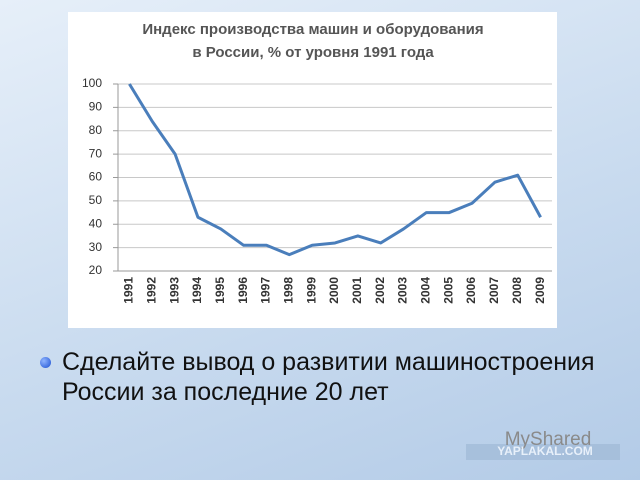 Image resolution: width=640 pixels, height=480 pixels. Describe the element at coordinates (96, 107) in the screenshot. I see `y-tick-label: 90` at that location.